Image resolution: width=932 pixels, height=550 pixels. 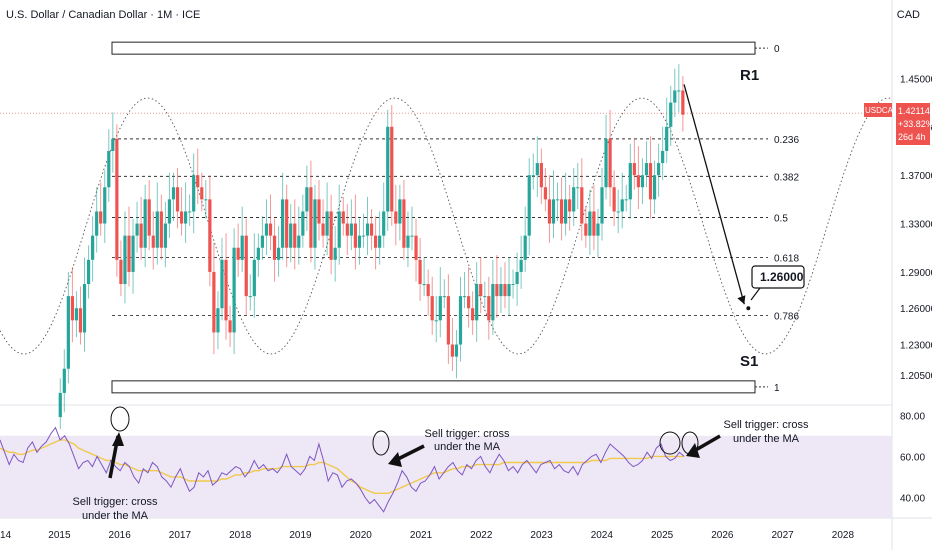 What do you see at coordinates (786, 258) in the screenshot?
I see `fib-level-label: 0.618` at bounding box center [786, 258].